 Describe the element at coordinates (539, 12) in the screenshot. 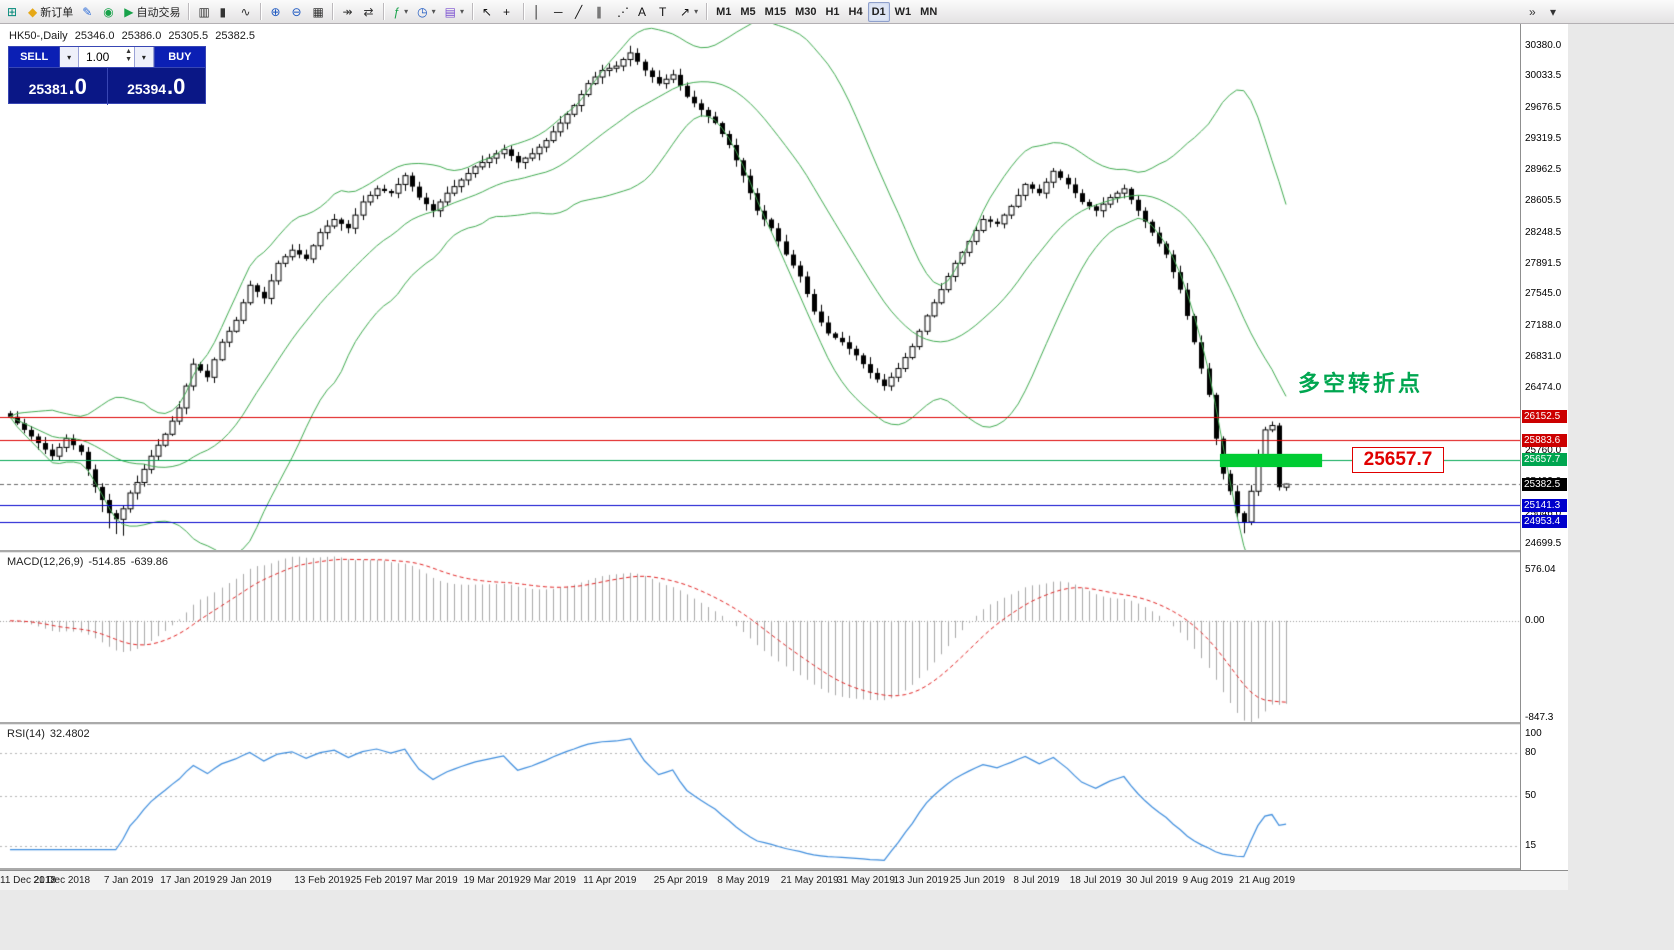

I see `vertical-line-button: │` at that location.